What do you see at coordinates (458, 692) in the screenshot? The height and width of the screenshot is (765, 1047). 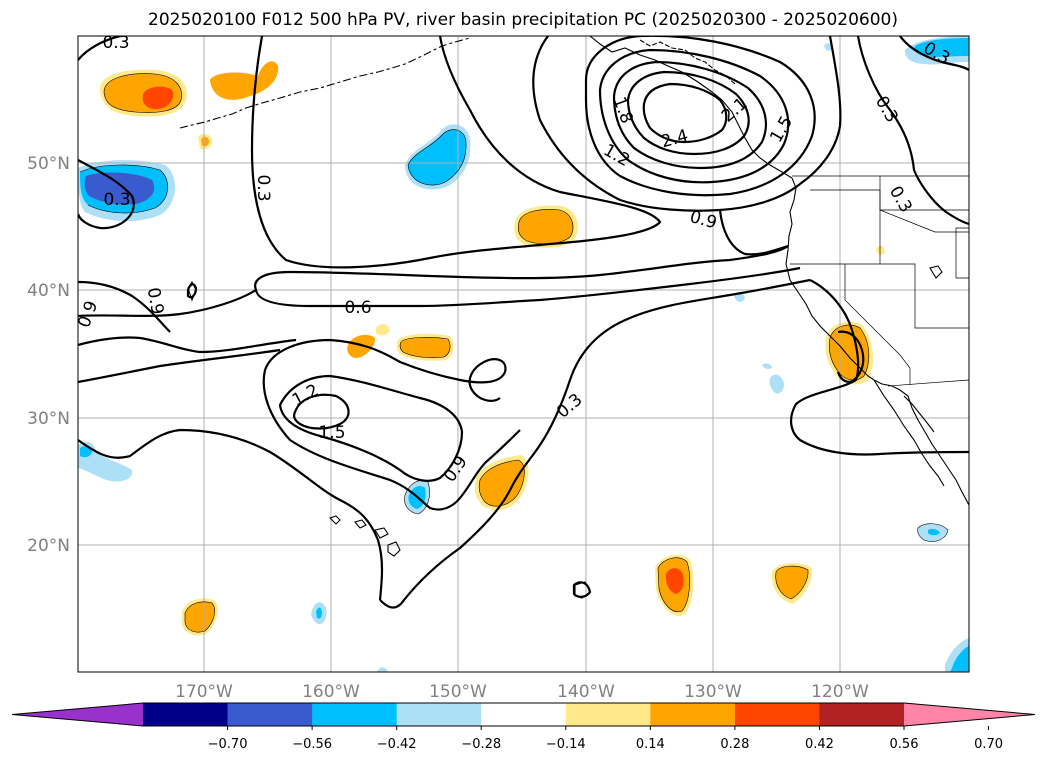 I see `lon-label-150w: 150°W` at bounding box center [458, 692].